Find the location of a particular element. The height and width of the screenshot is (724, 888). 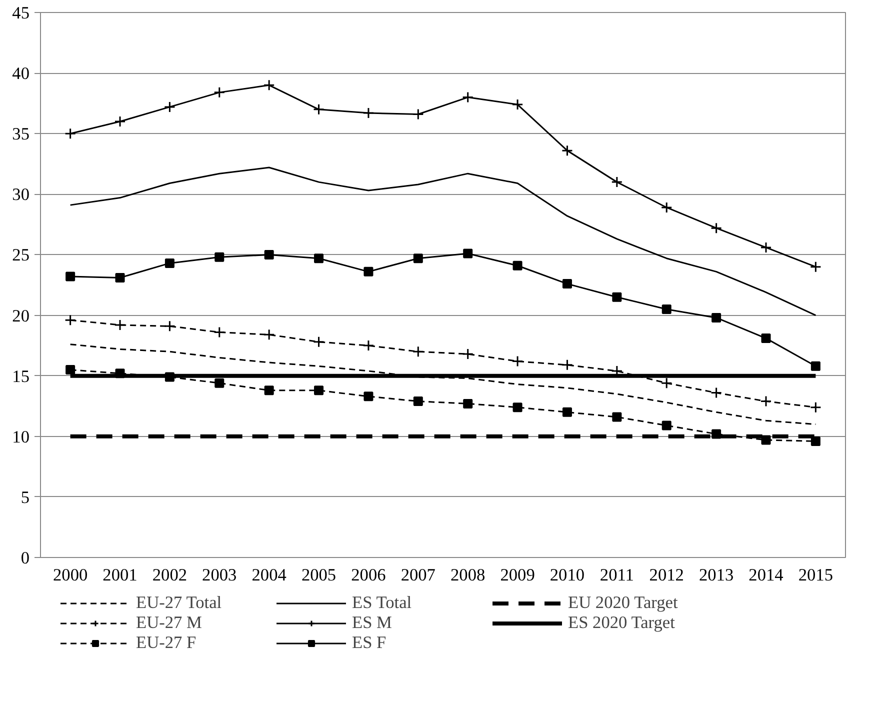

x-tick-label: 2008 is located at coordinates (468, 575).